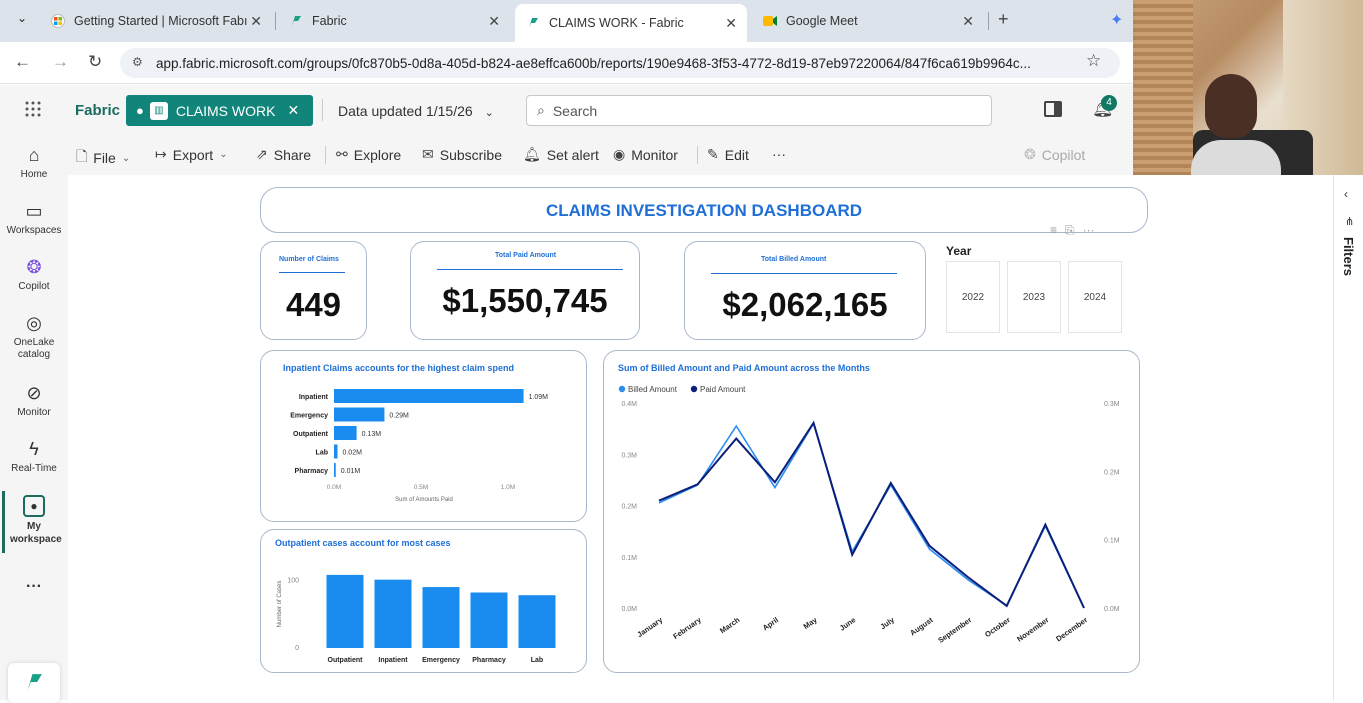 The width and height of the screenshot is (1363, 703). I want to click on series-line, so click(871, 514).